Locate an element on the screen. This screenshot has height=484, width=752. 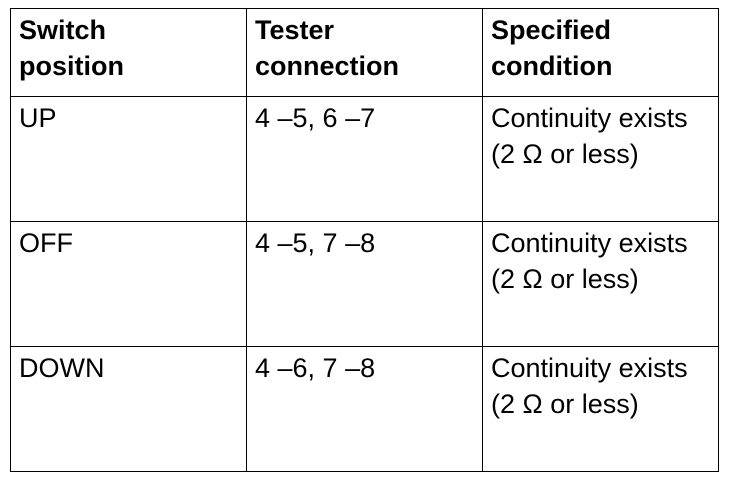
table-cell: 4 –5, 7 –8 is located at coordinates (364, 284).